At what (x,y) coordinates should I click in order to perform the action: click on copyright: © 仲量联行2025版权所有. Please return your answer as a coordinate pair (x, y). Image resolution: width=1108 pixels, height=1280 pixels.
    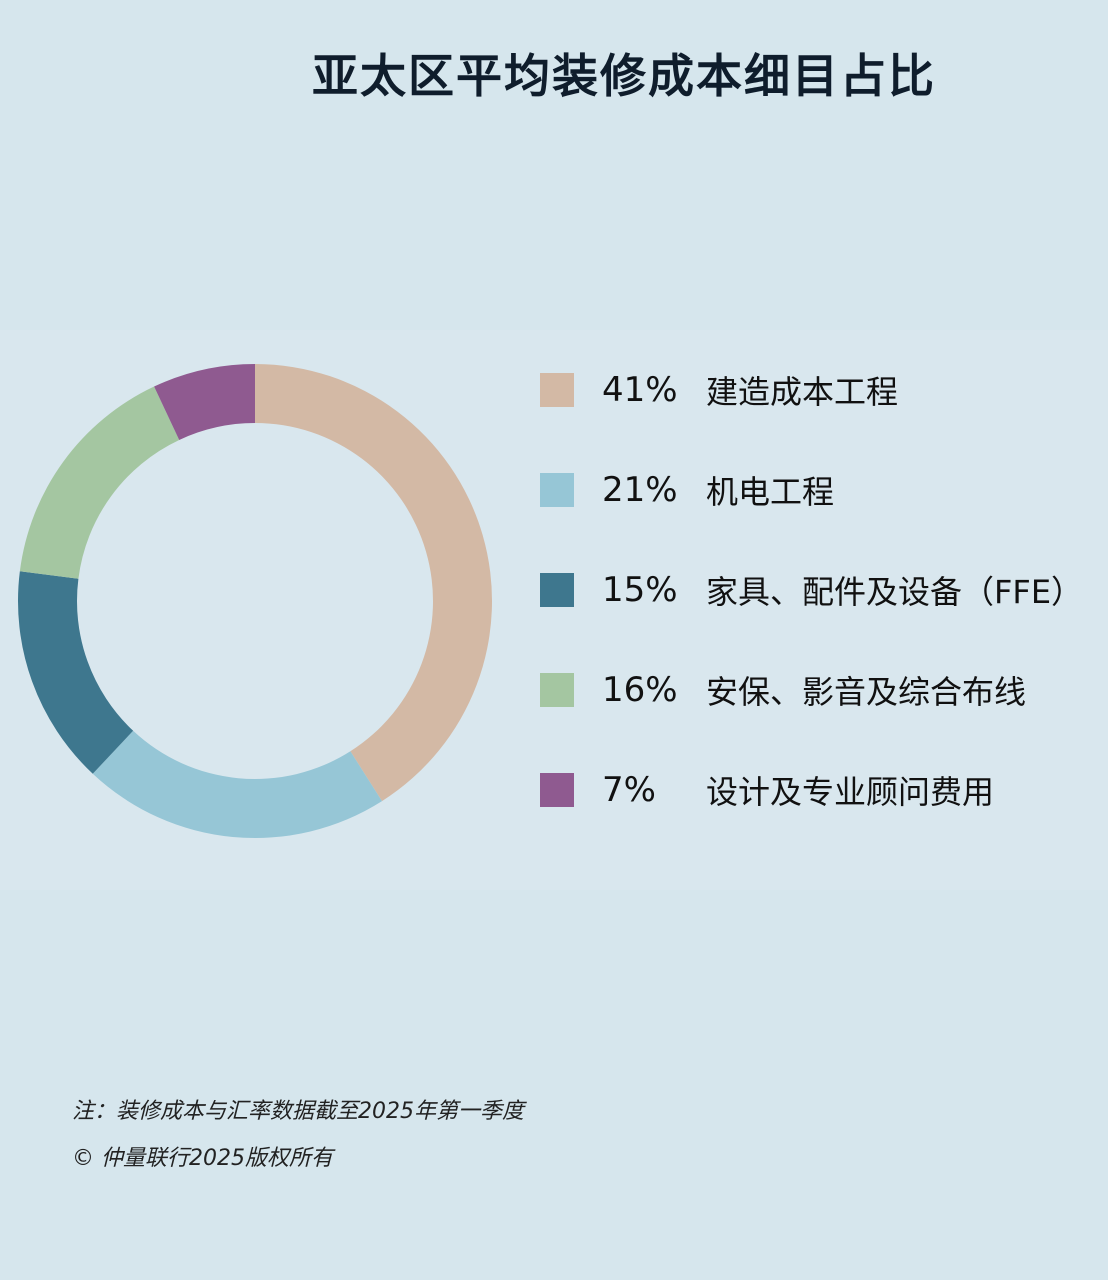
    Looking at the image, I should click on (202, 1158).